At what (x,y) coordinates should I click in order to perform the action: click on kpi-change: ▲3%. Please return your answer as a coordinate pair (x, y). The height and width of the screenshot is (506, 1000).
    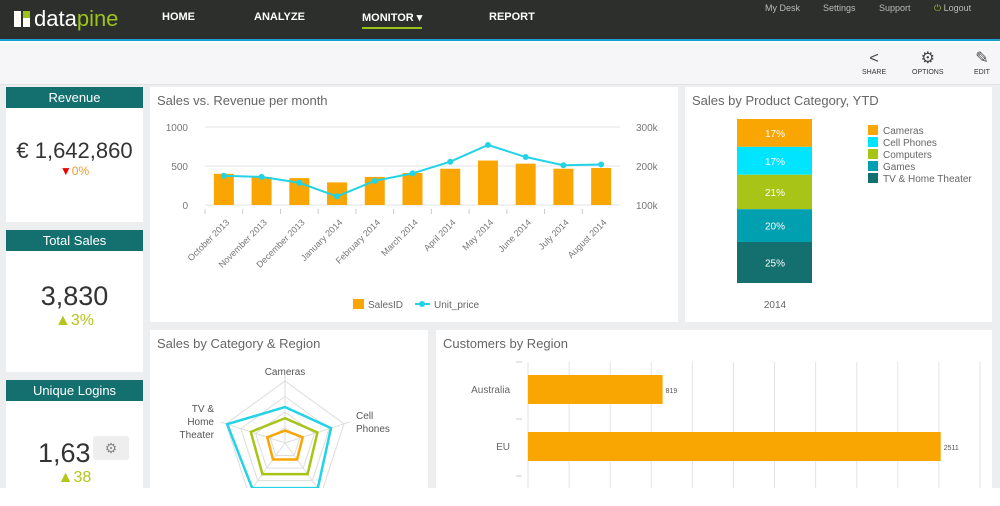
    Looking at the image, I should click on (74, 321).